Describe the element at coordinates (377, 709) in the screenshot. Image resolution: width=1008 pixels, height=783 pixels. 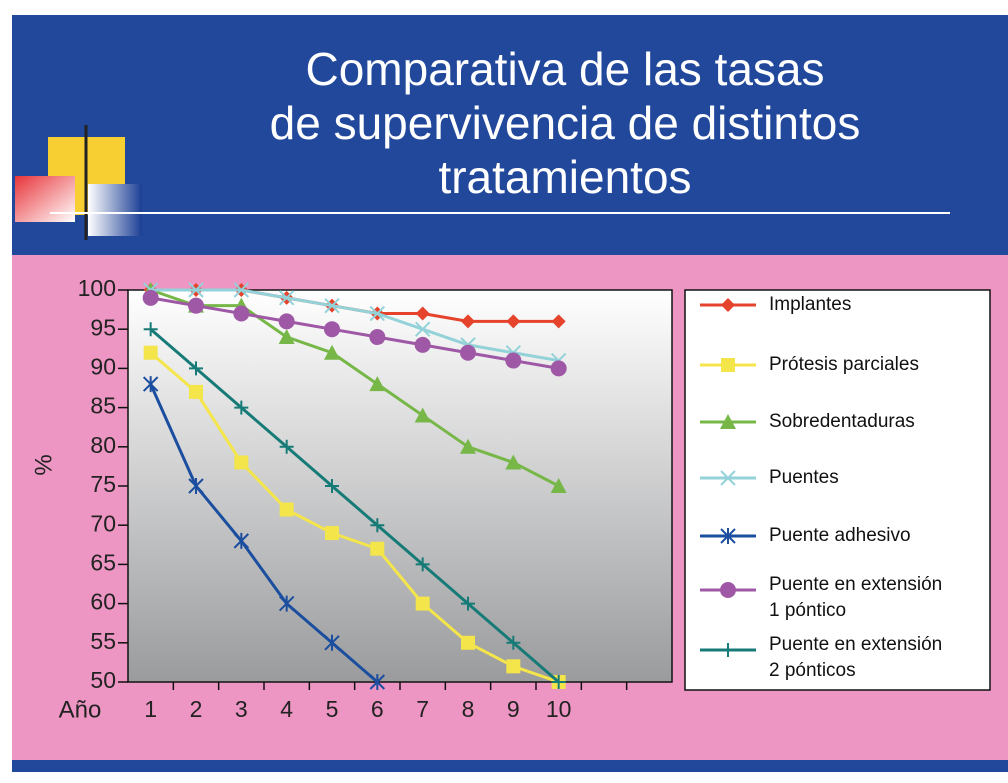
I see `x-tick-label: 6` at that location.